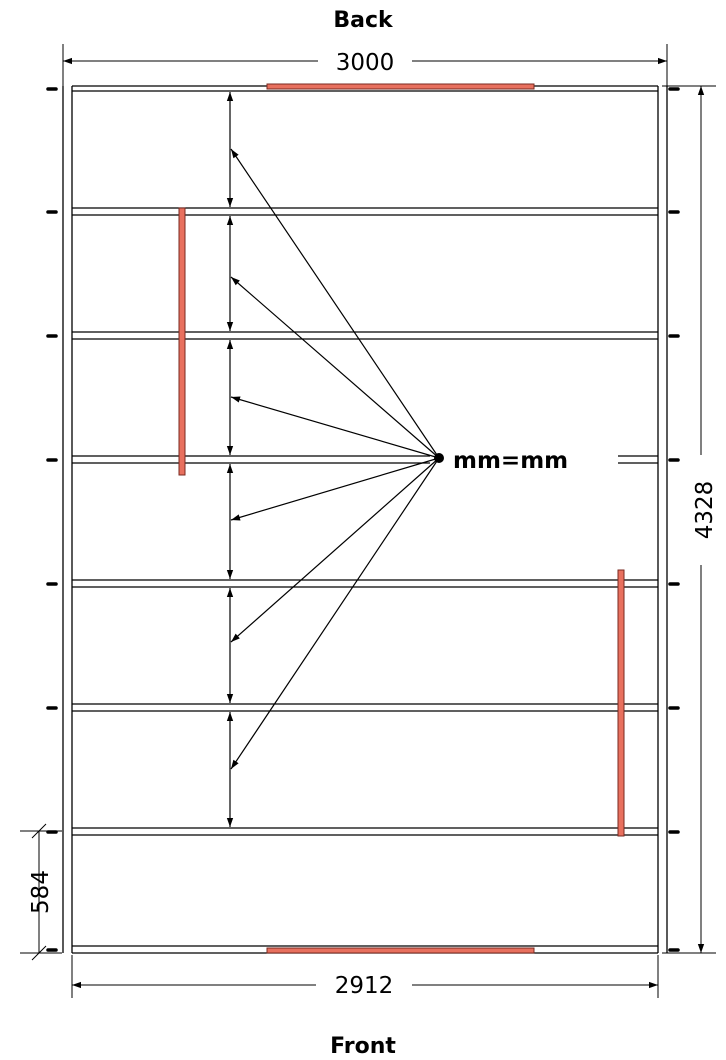 The height and width of the screenshot is (1060, 726). Describe the element at coordinates (621, 703) in the screenshot. I see `board-right` at that location.